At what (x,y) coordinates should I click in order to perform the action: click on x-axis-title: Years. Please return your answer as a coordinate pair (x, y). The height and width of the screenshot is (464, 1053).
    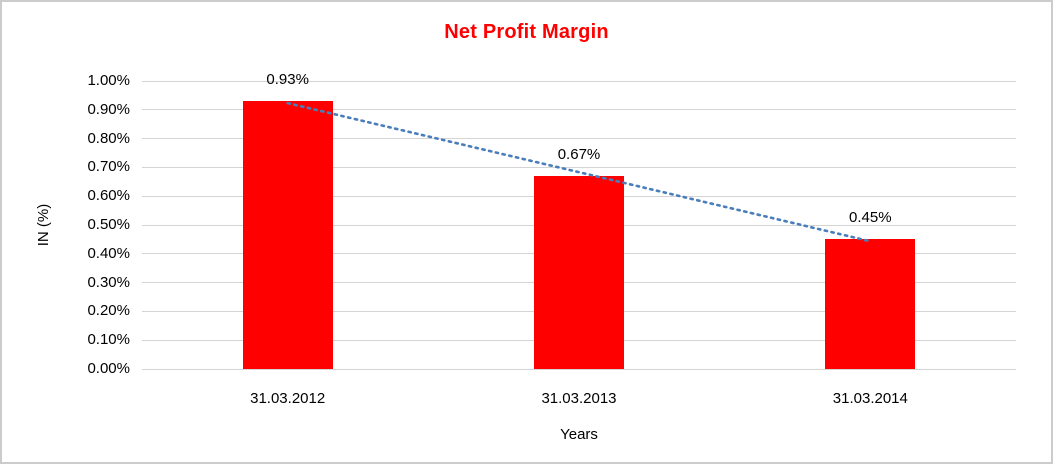
    Looking at the image, I should click on (579, 434).